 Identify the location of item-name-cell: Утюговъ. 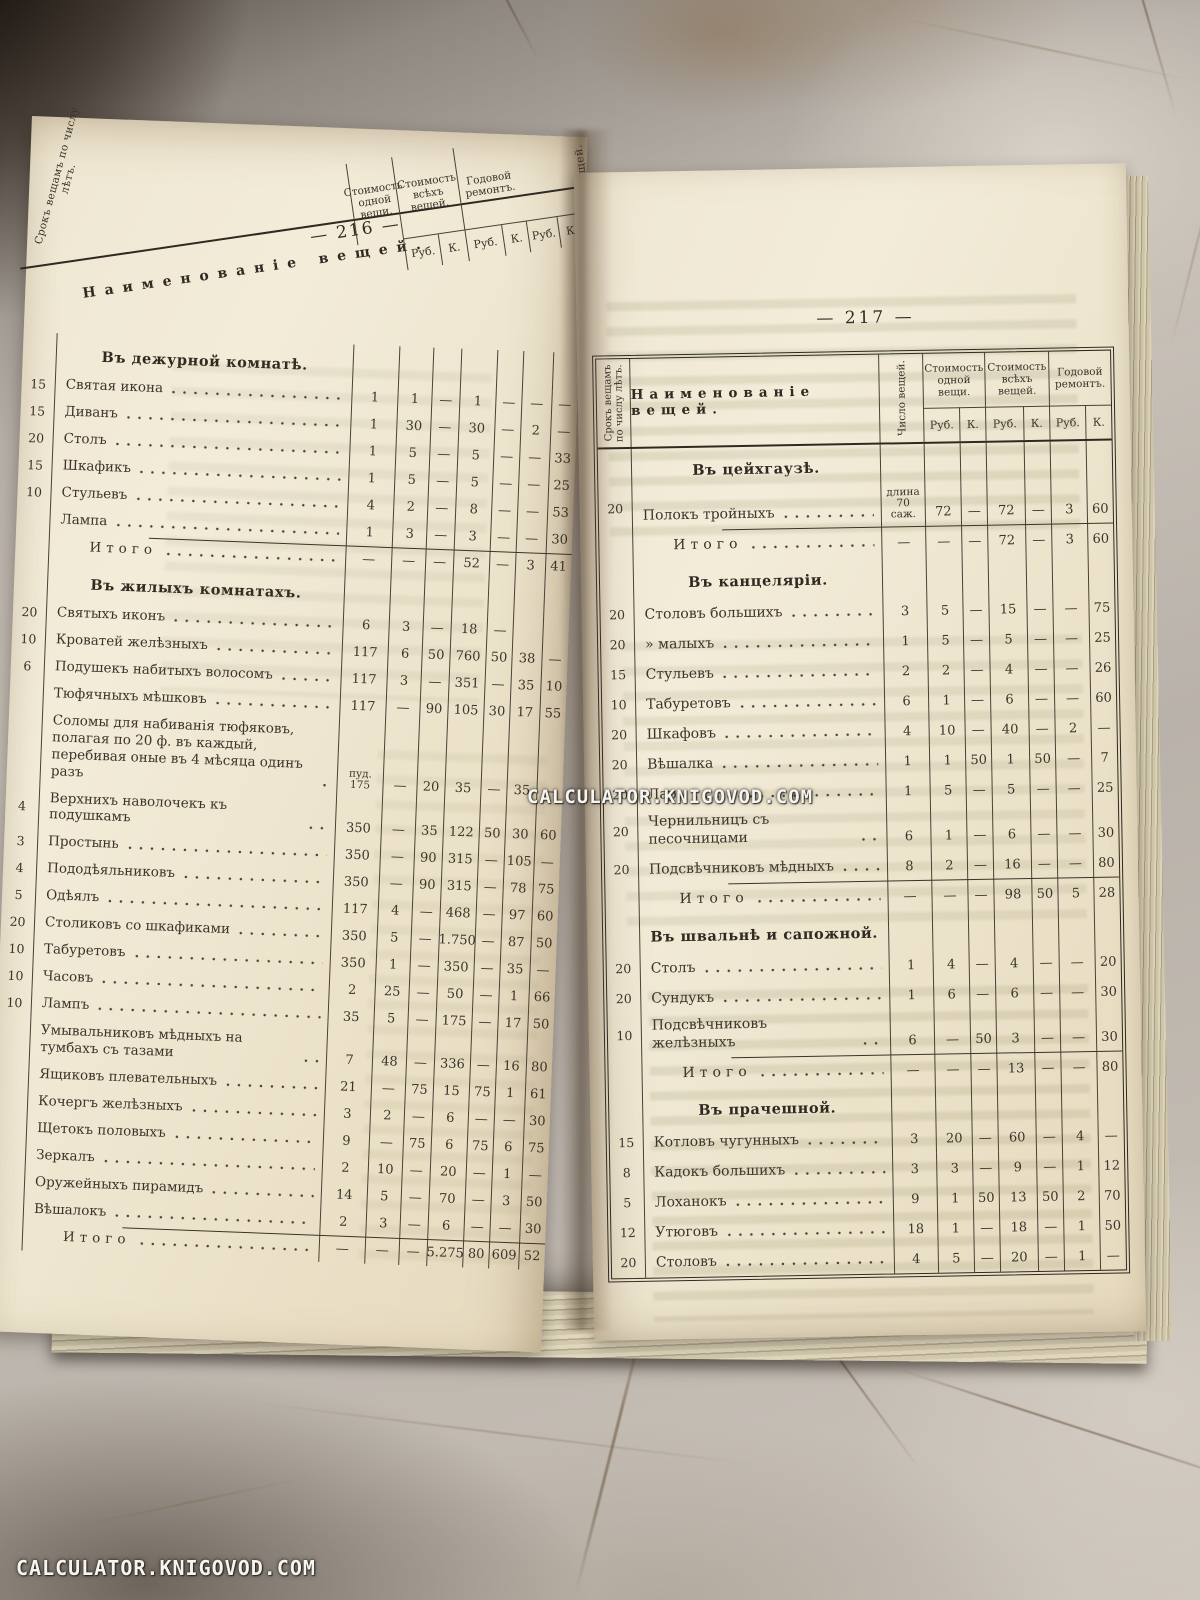
(769, 1232).